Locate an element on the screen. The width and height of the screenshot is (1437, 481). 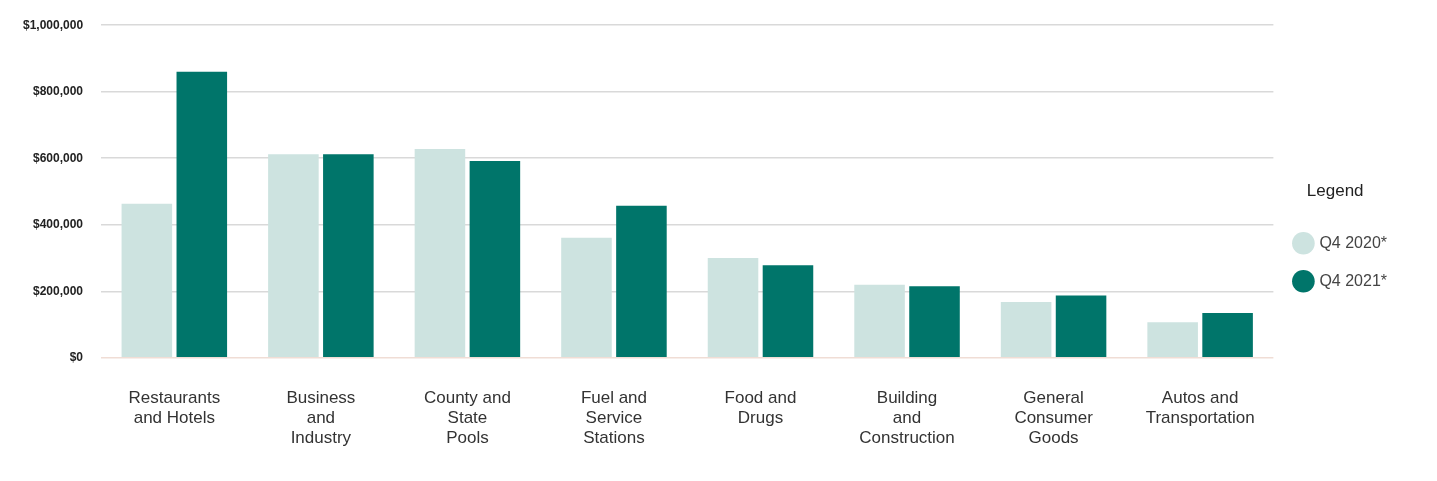
x-tick-label: Building and Construction is located at coordinates (907, 417).